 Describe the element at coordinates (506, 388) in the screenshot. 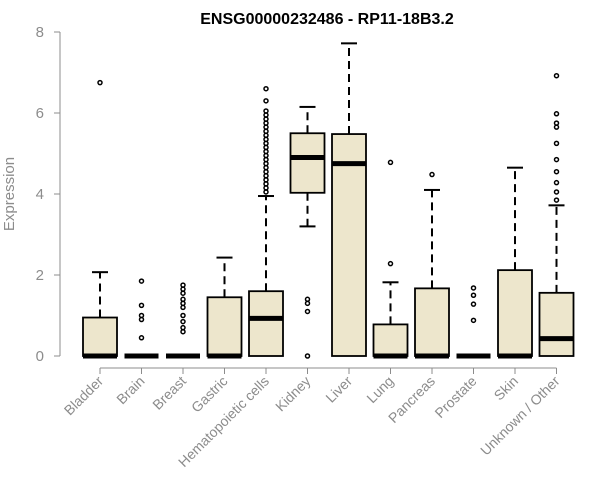

I see `x-tick-label: Skin` at that location.